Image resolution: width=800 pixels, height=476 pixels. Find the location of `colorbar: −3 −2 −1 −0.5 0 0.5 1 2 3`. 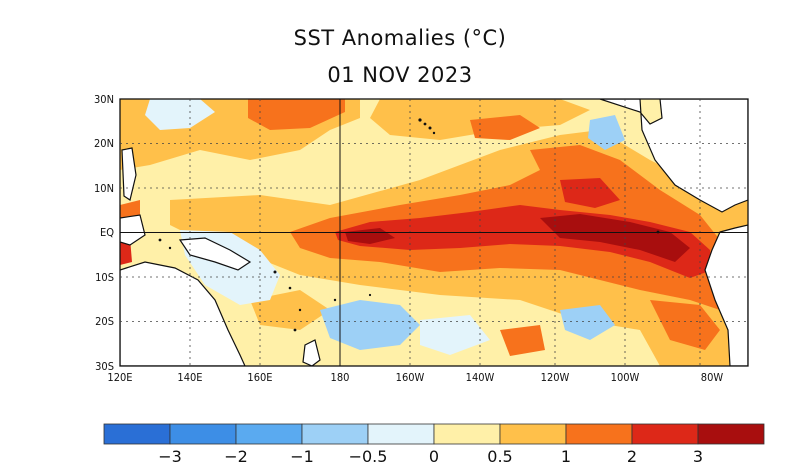

colorbar: −3 −2 −1 −0.5 0 0.5 1 2 3 is located at coordinates (434, 444).